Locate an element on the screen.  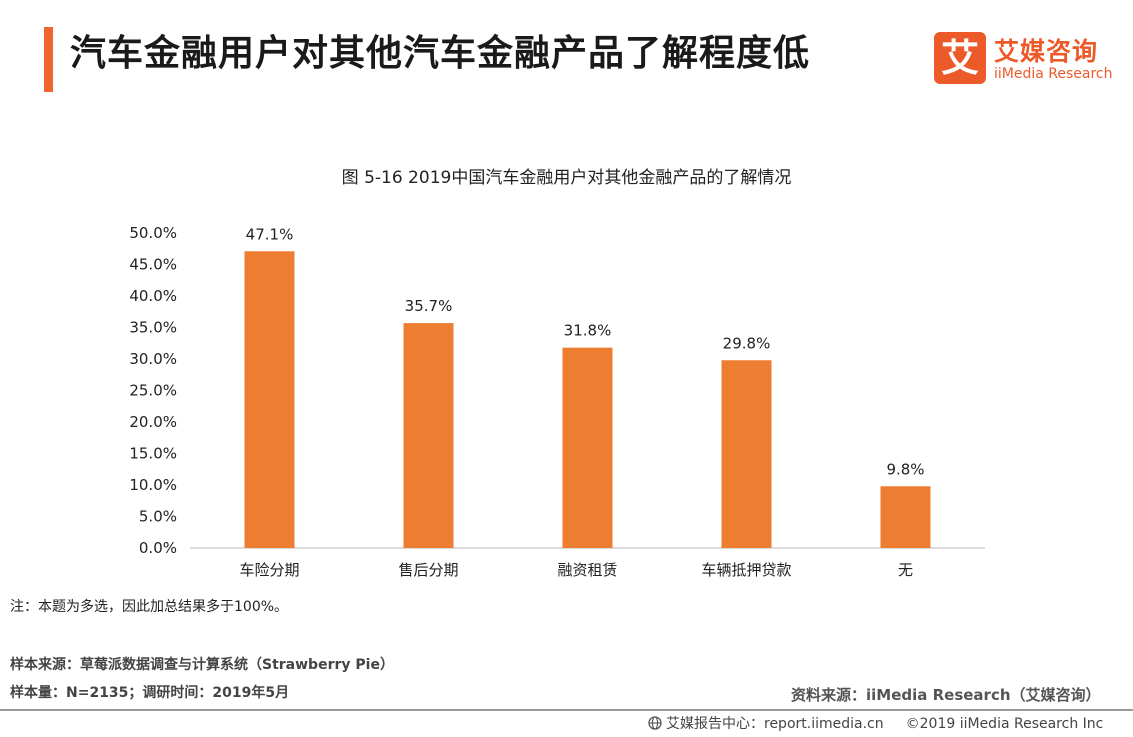
bar-value-label: 35.7% is located at coordinates (429, 306).